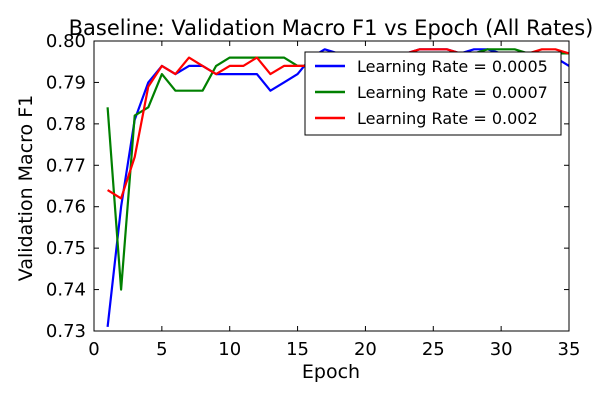  Describe the element at coordinates (297, 349) in the screenshot. I see `x-tick-label: 15` at that location.